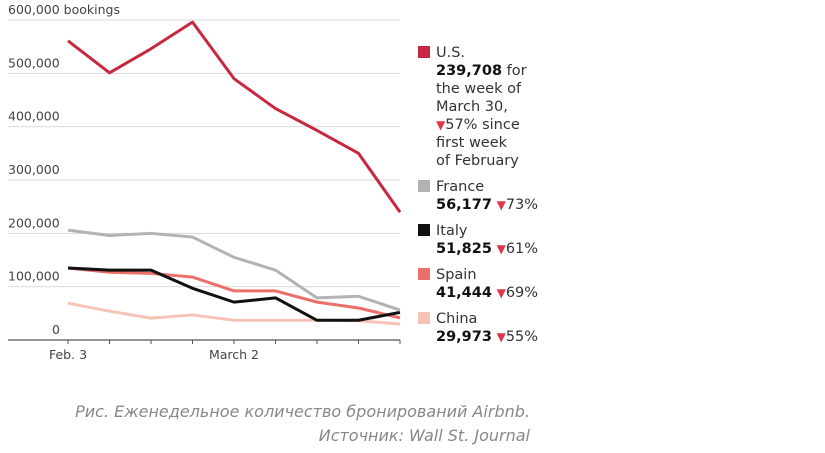 The image size is (825, 453). What do you see at coordinates (522, 293) in the screenshot?
I see `legend-spain-change: 69%` at bounding box center [522, 293].